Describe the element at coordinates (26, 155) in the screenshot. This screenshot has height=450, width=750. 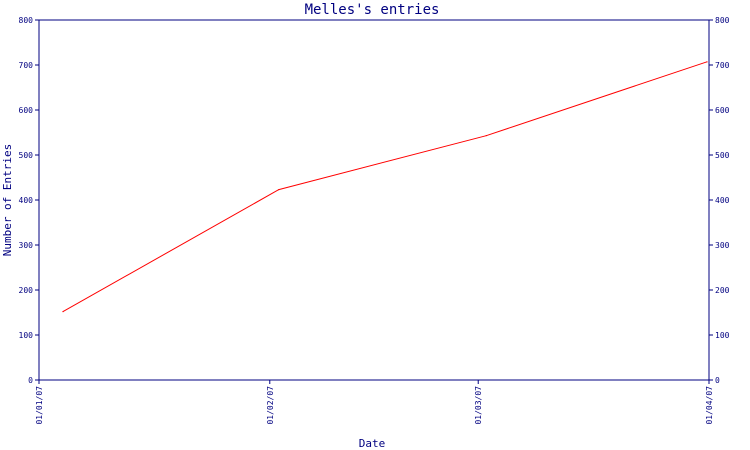
I see `y-tick-label-left: 500` at that location.